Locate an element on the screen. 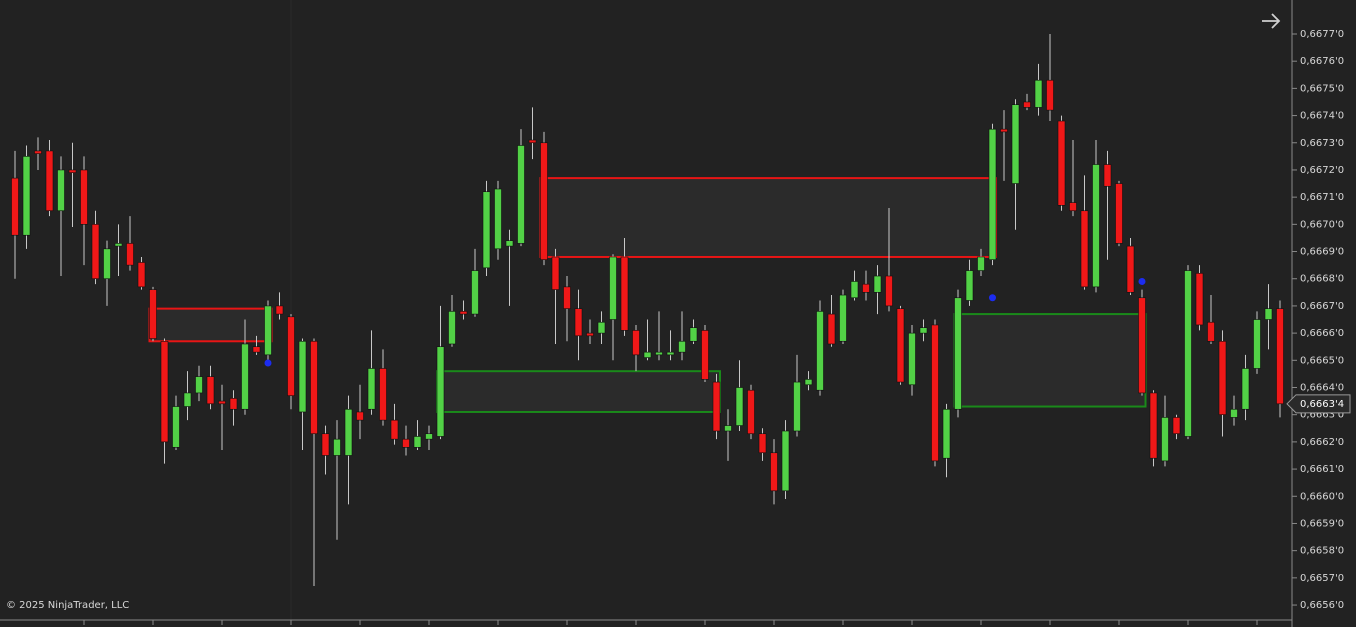 This screenshot has height=627, width=1356. y-tick-label: 0,6663'0 is located at coordinates (1322, 415).